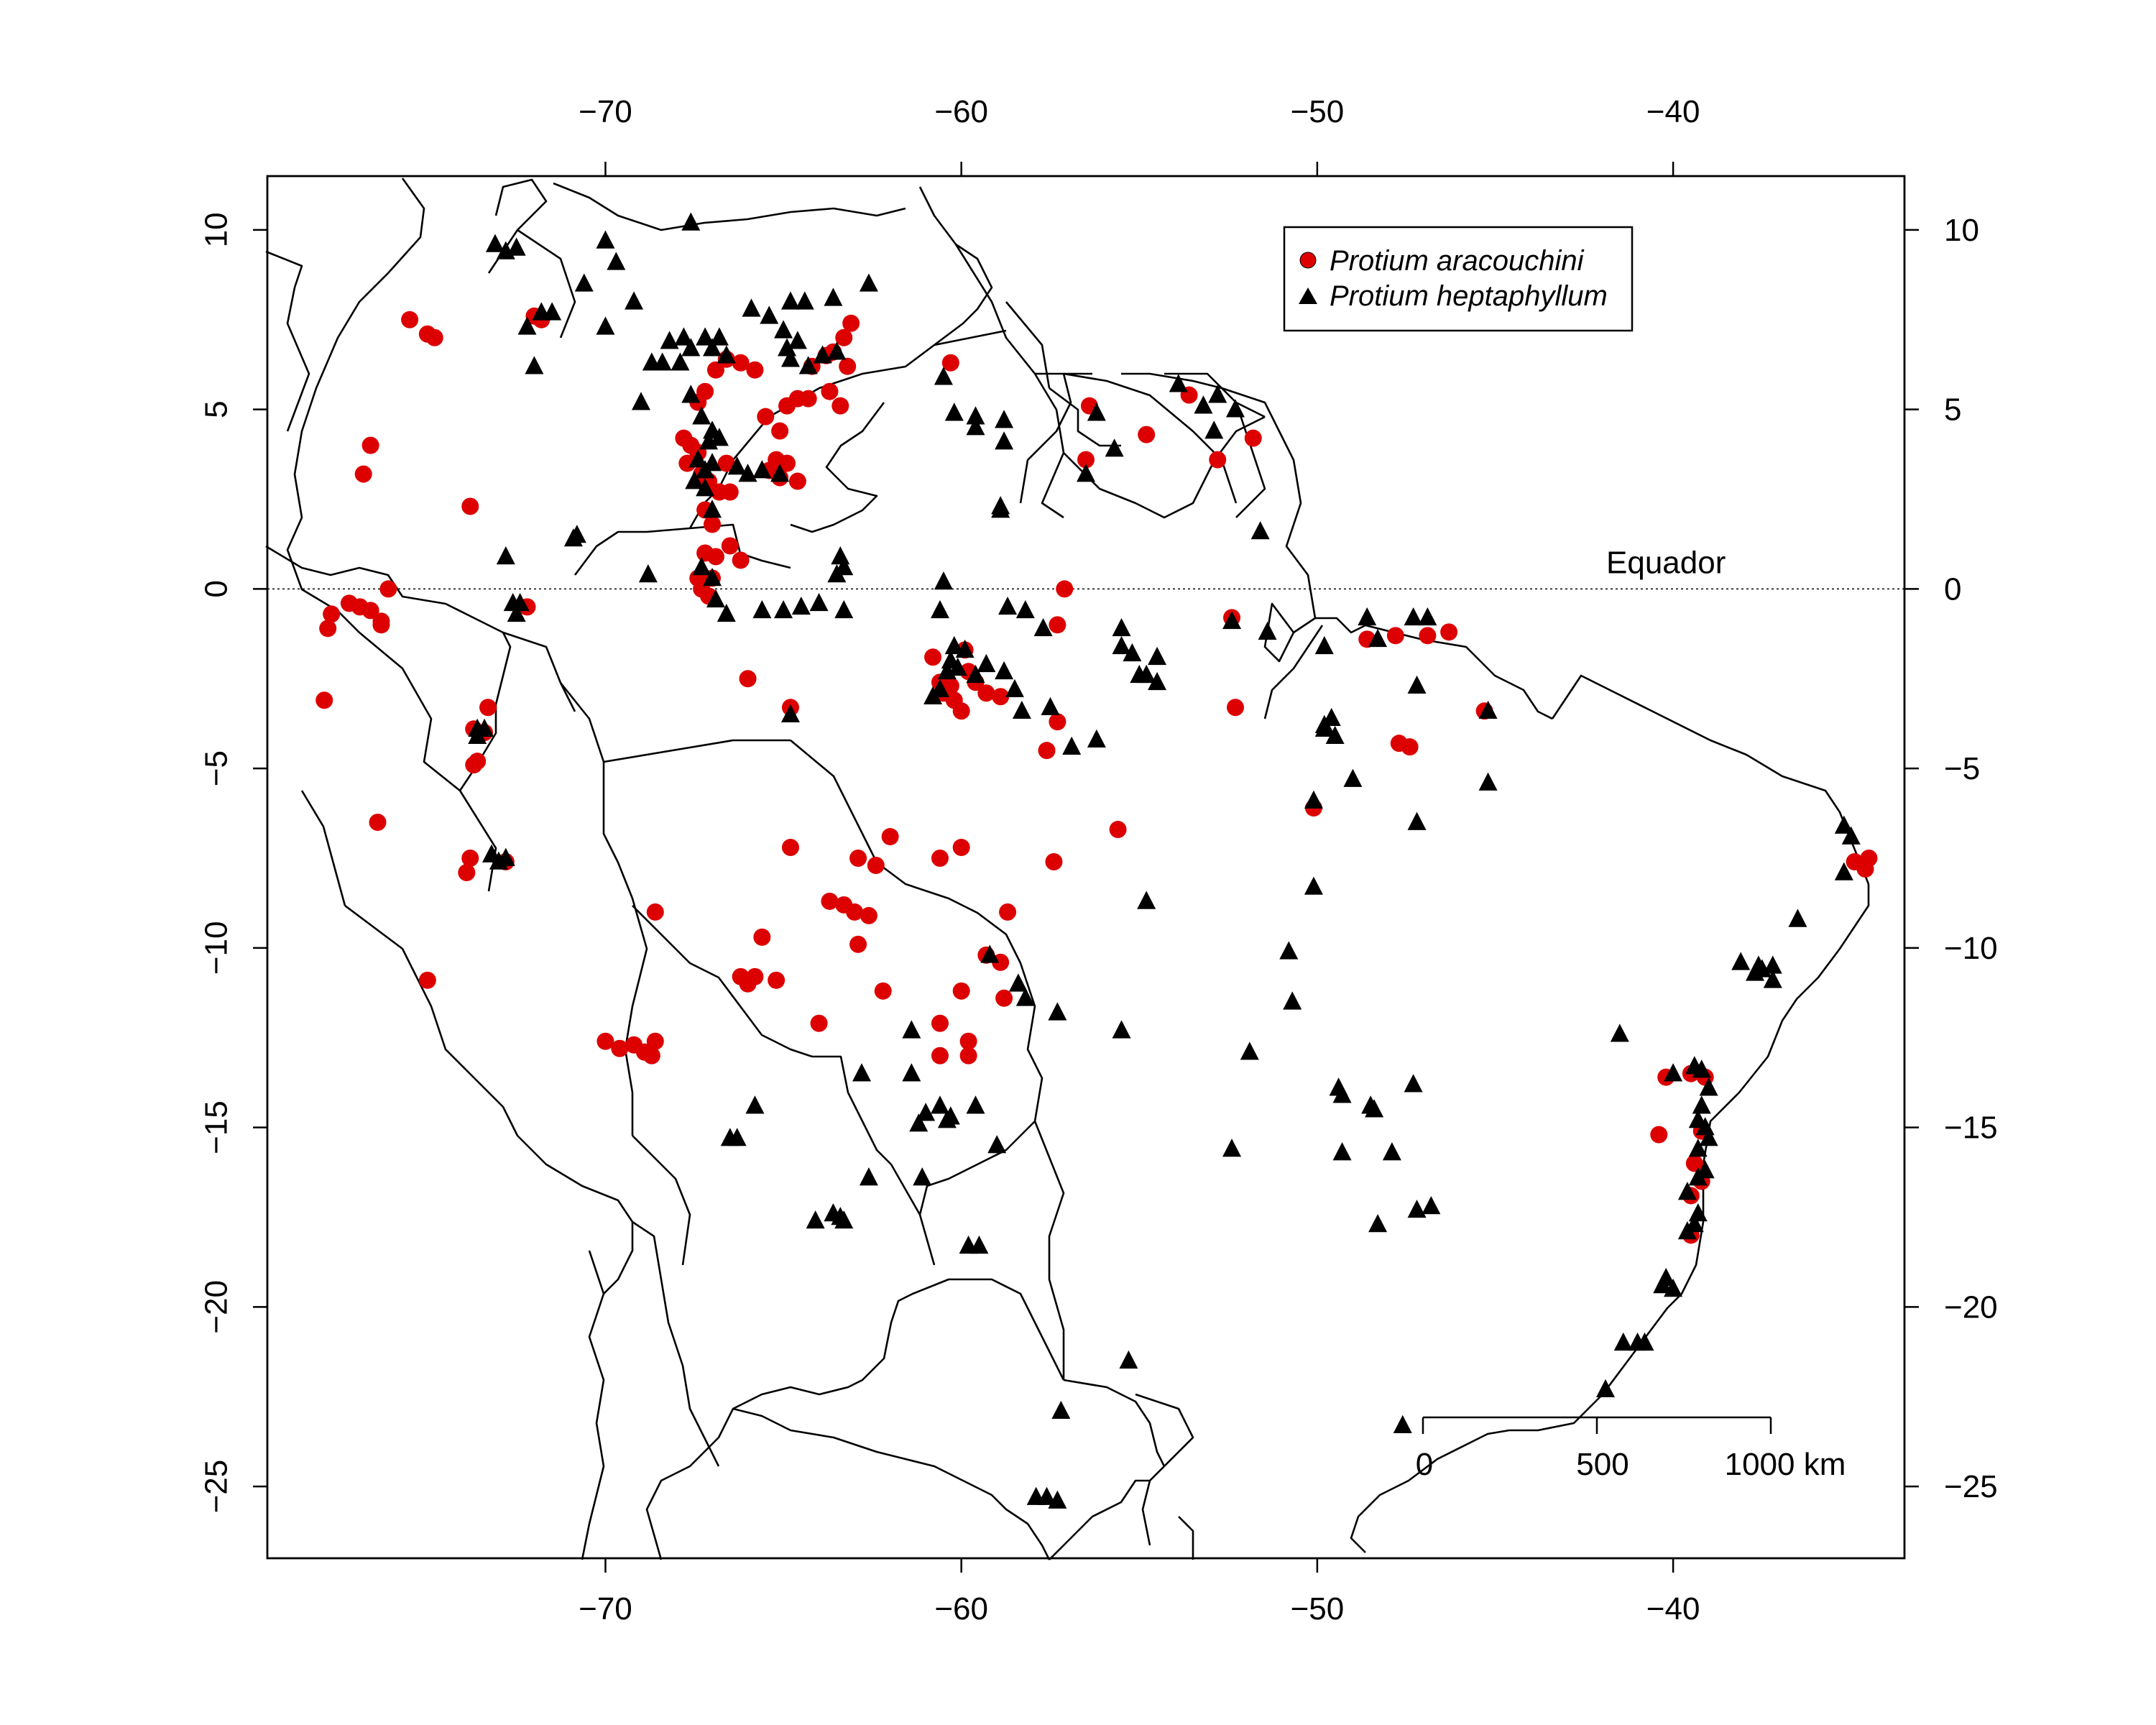 This screenshot has height=1725, width=2156. Describe the element at coordinates (216, 1487) in the screenshot. I see `y-tick-label-left: −25` at that location.